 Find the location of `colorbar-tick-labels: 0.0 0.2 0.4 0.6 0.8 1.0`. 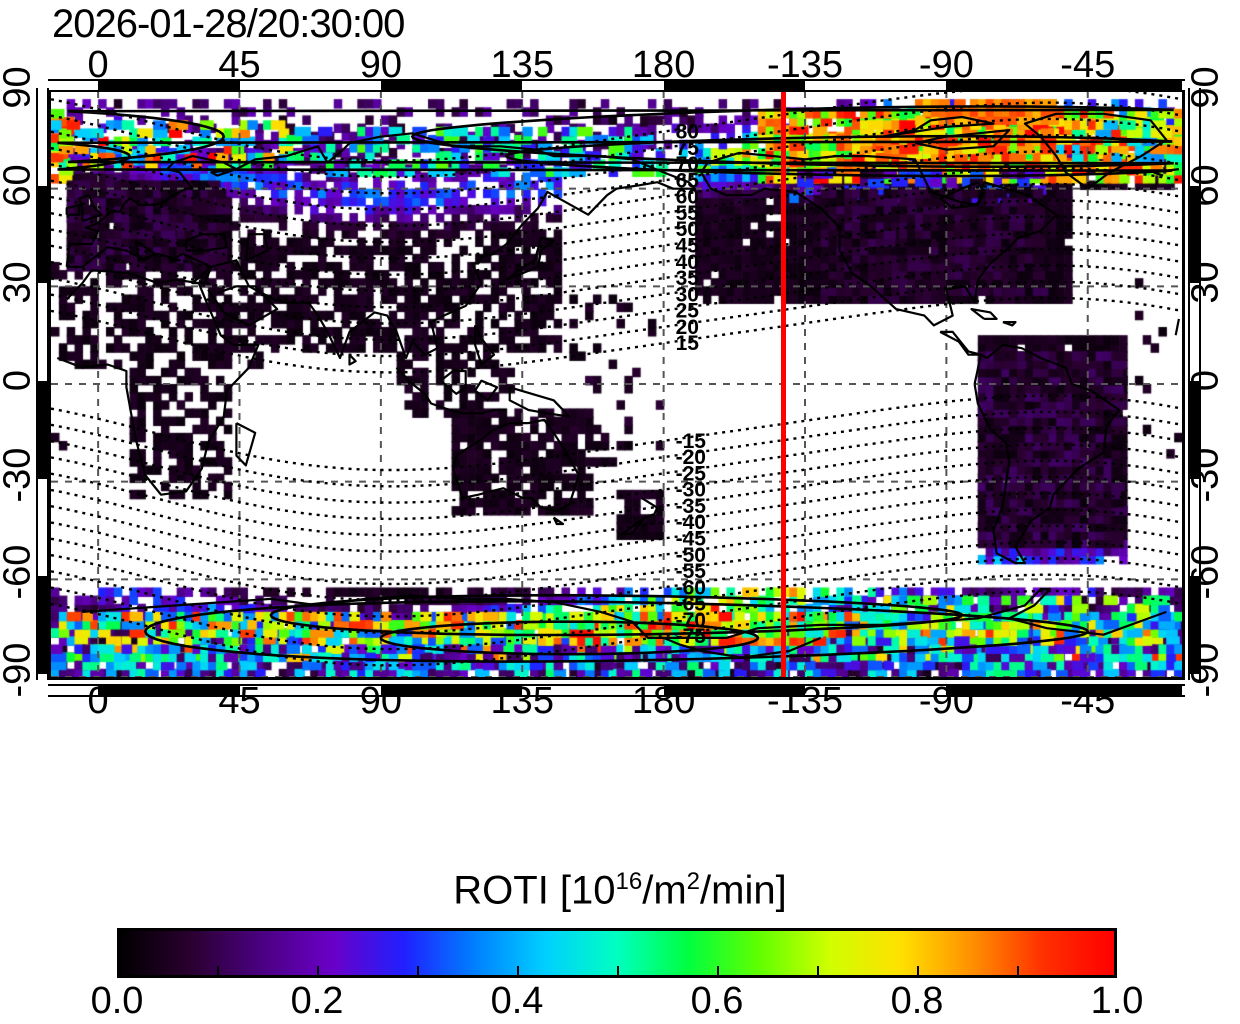

colorbar-tick-labels: 0.0 0.2 0.4 0.6 0.8 1.0 is located at coordinates (617, 1002).